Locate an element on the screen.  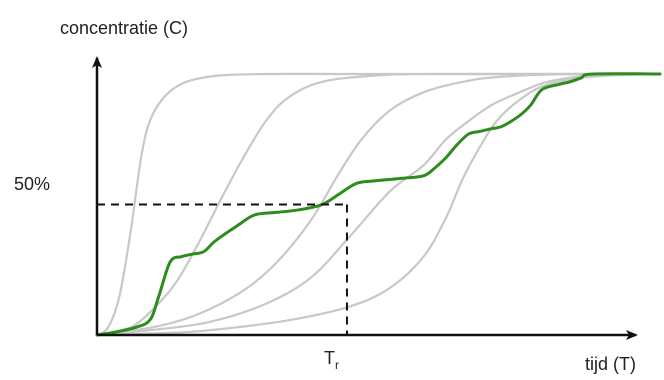
x-tick-label-tr-sub: r is located at coordinates (337, 365).